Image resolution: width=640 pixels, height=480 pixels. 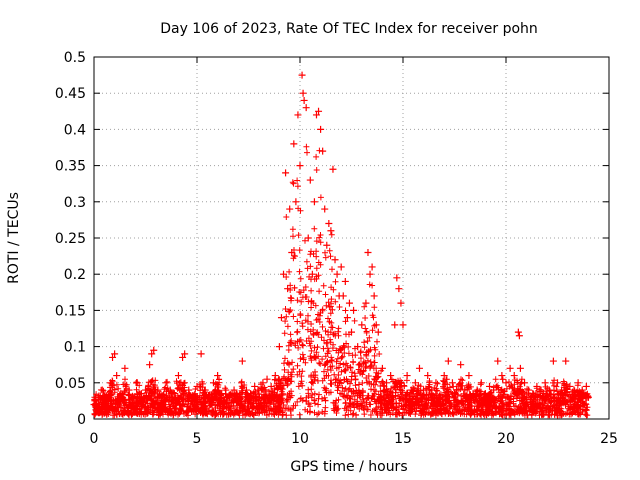 What do you see at coordinates (506, 439) in the screenshot?
I see `x-tick-label: 20` at bounding box center [506, 439].